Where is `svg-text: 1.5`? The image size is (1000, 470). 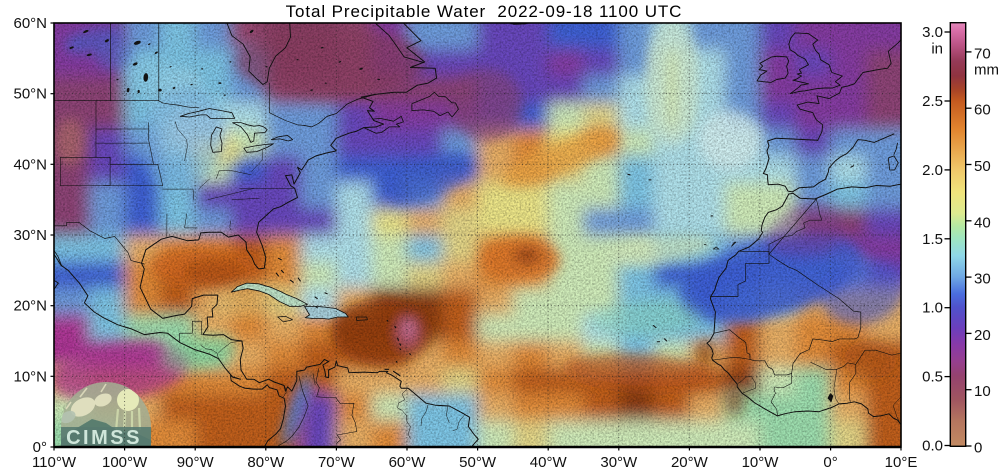 svg-text: 1.5 is located at coordinates (932, 239).